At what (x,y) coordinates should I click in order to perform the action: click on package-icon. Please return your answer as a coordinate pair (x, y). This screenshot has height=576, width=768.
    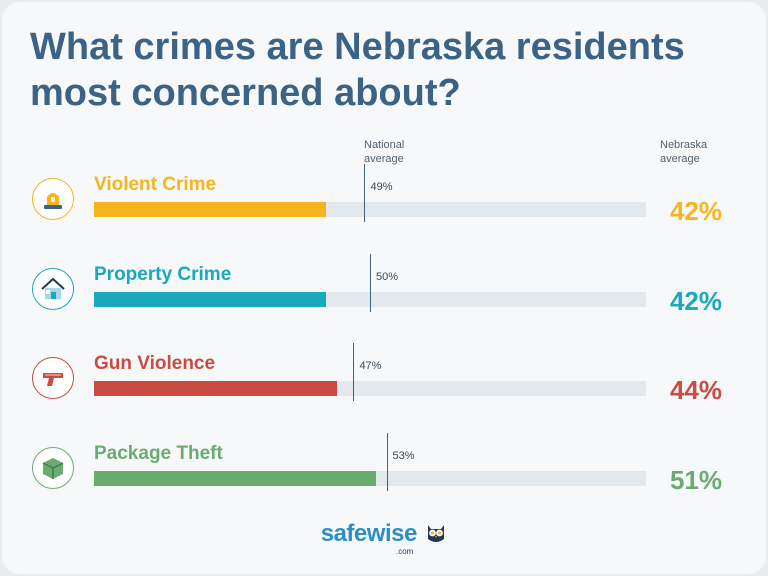
    Looking at the image, I should click on (53, 468).